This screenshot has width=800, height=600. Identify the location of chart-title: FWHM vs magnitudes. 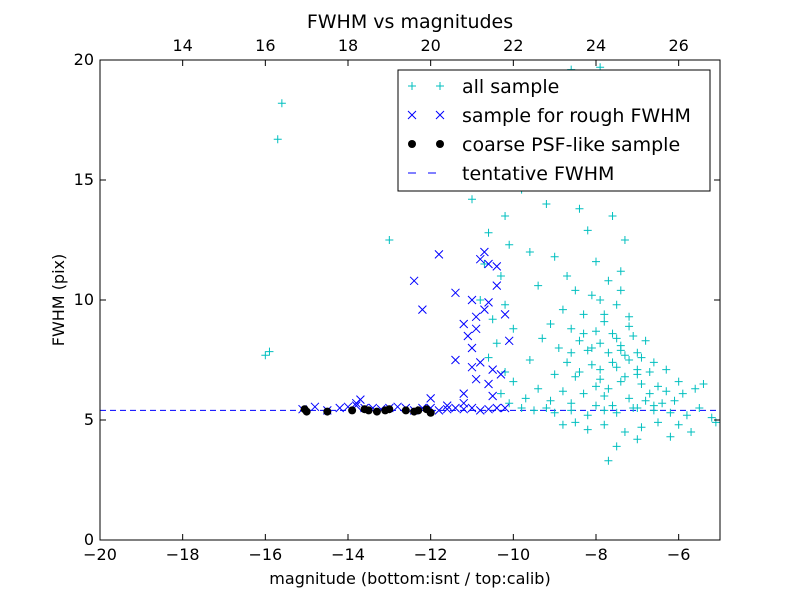
(410, 22).